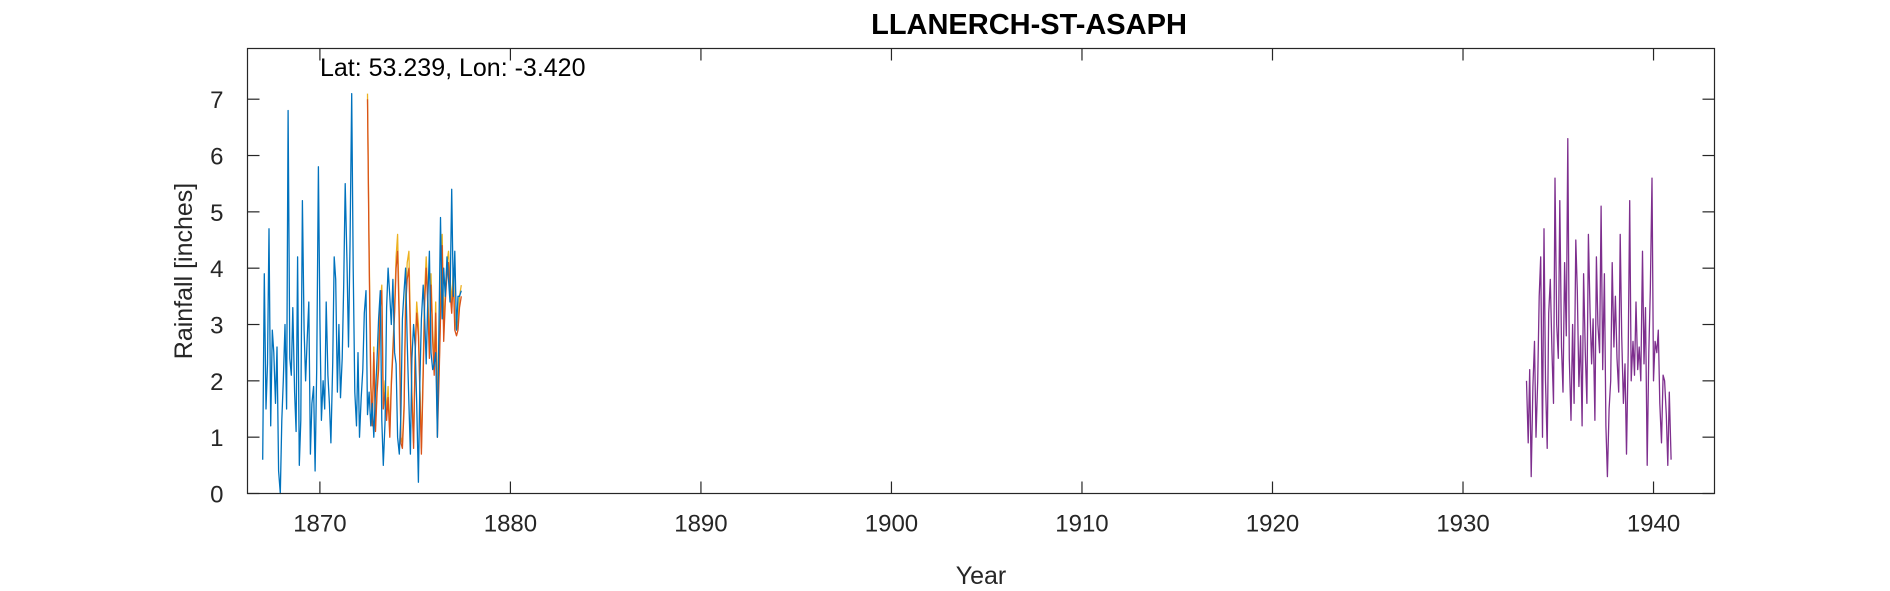 This screenshot has height=591, width=1890. I want to click on x-tick-label: 1930, so click(1462, 524).